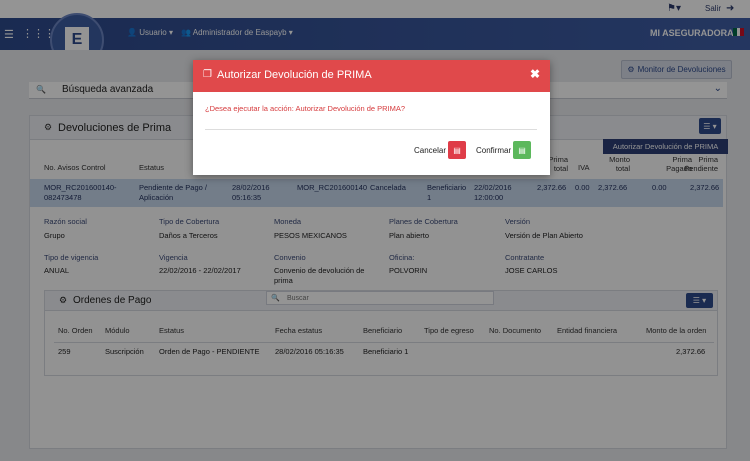 The image size is (750, 461). I want to click on cell-prima-total: 2,372.66, so click(552, 187).